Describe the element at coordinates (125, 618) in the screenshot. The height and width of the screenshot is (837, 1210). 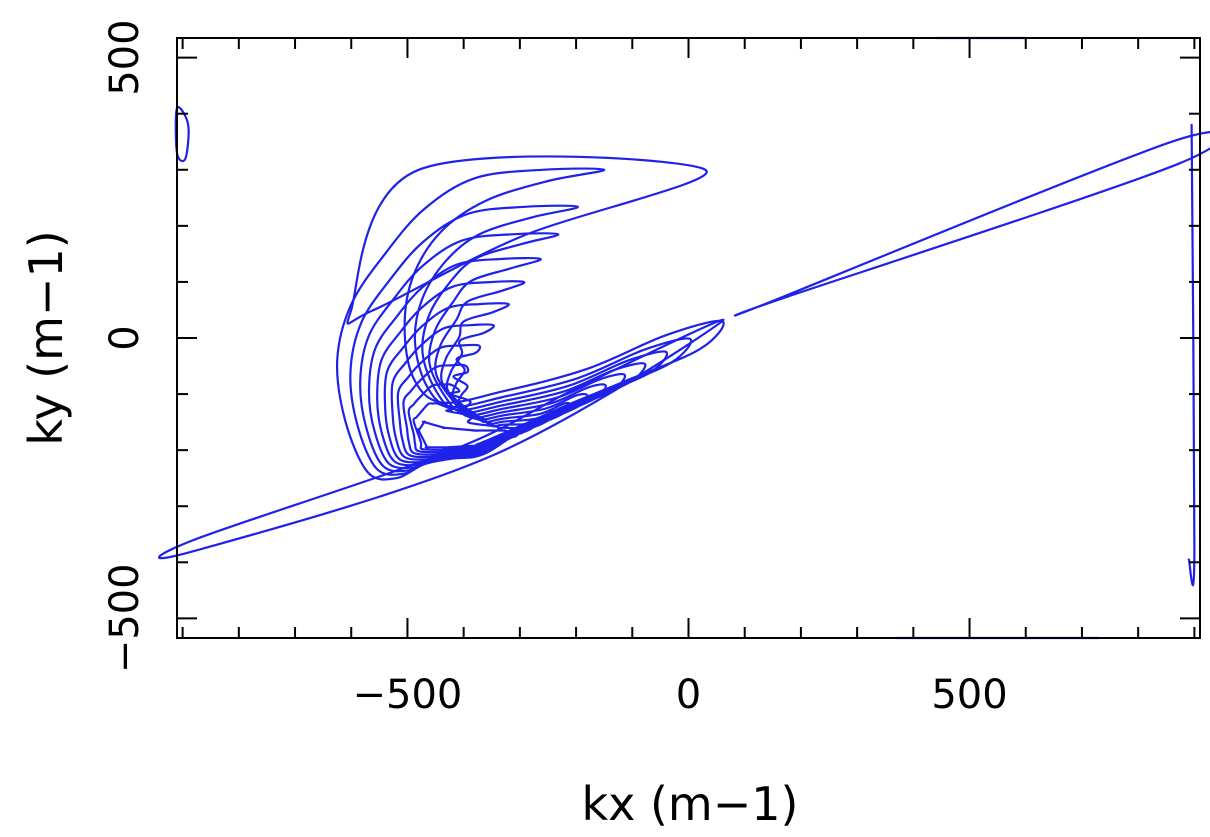
I see `y-tick-label: −500` at that location.